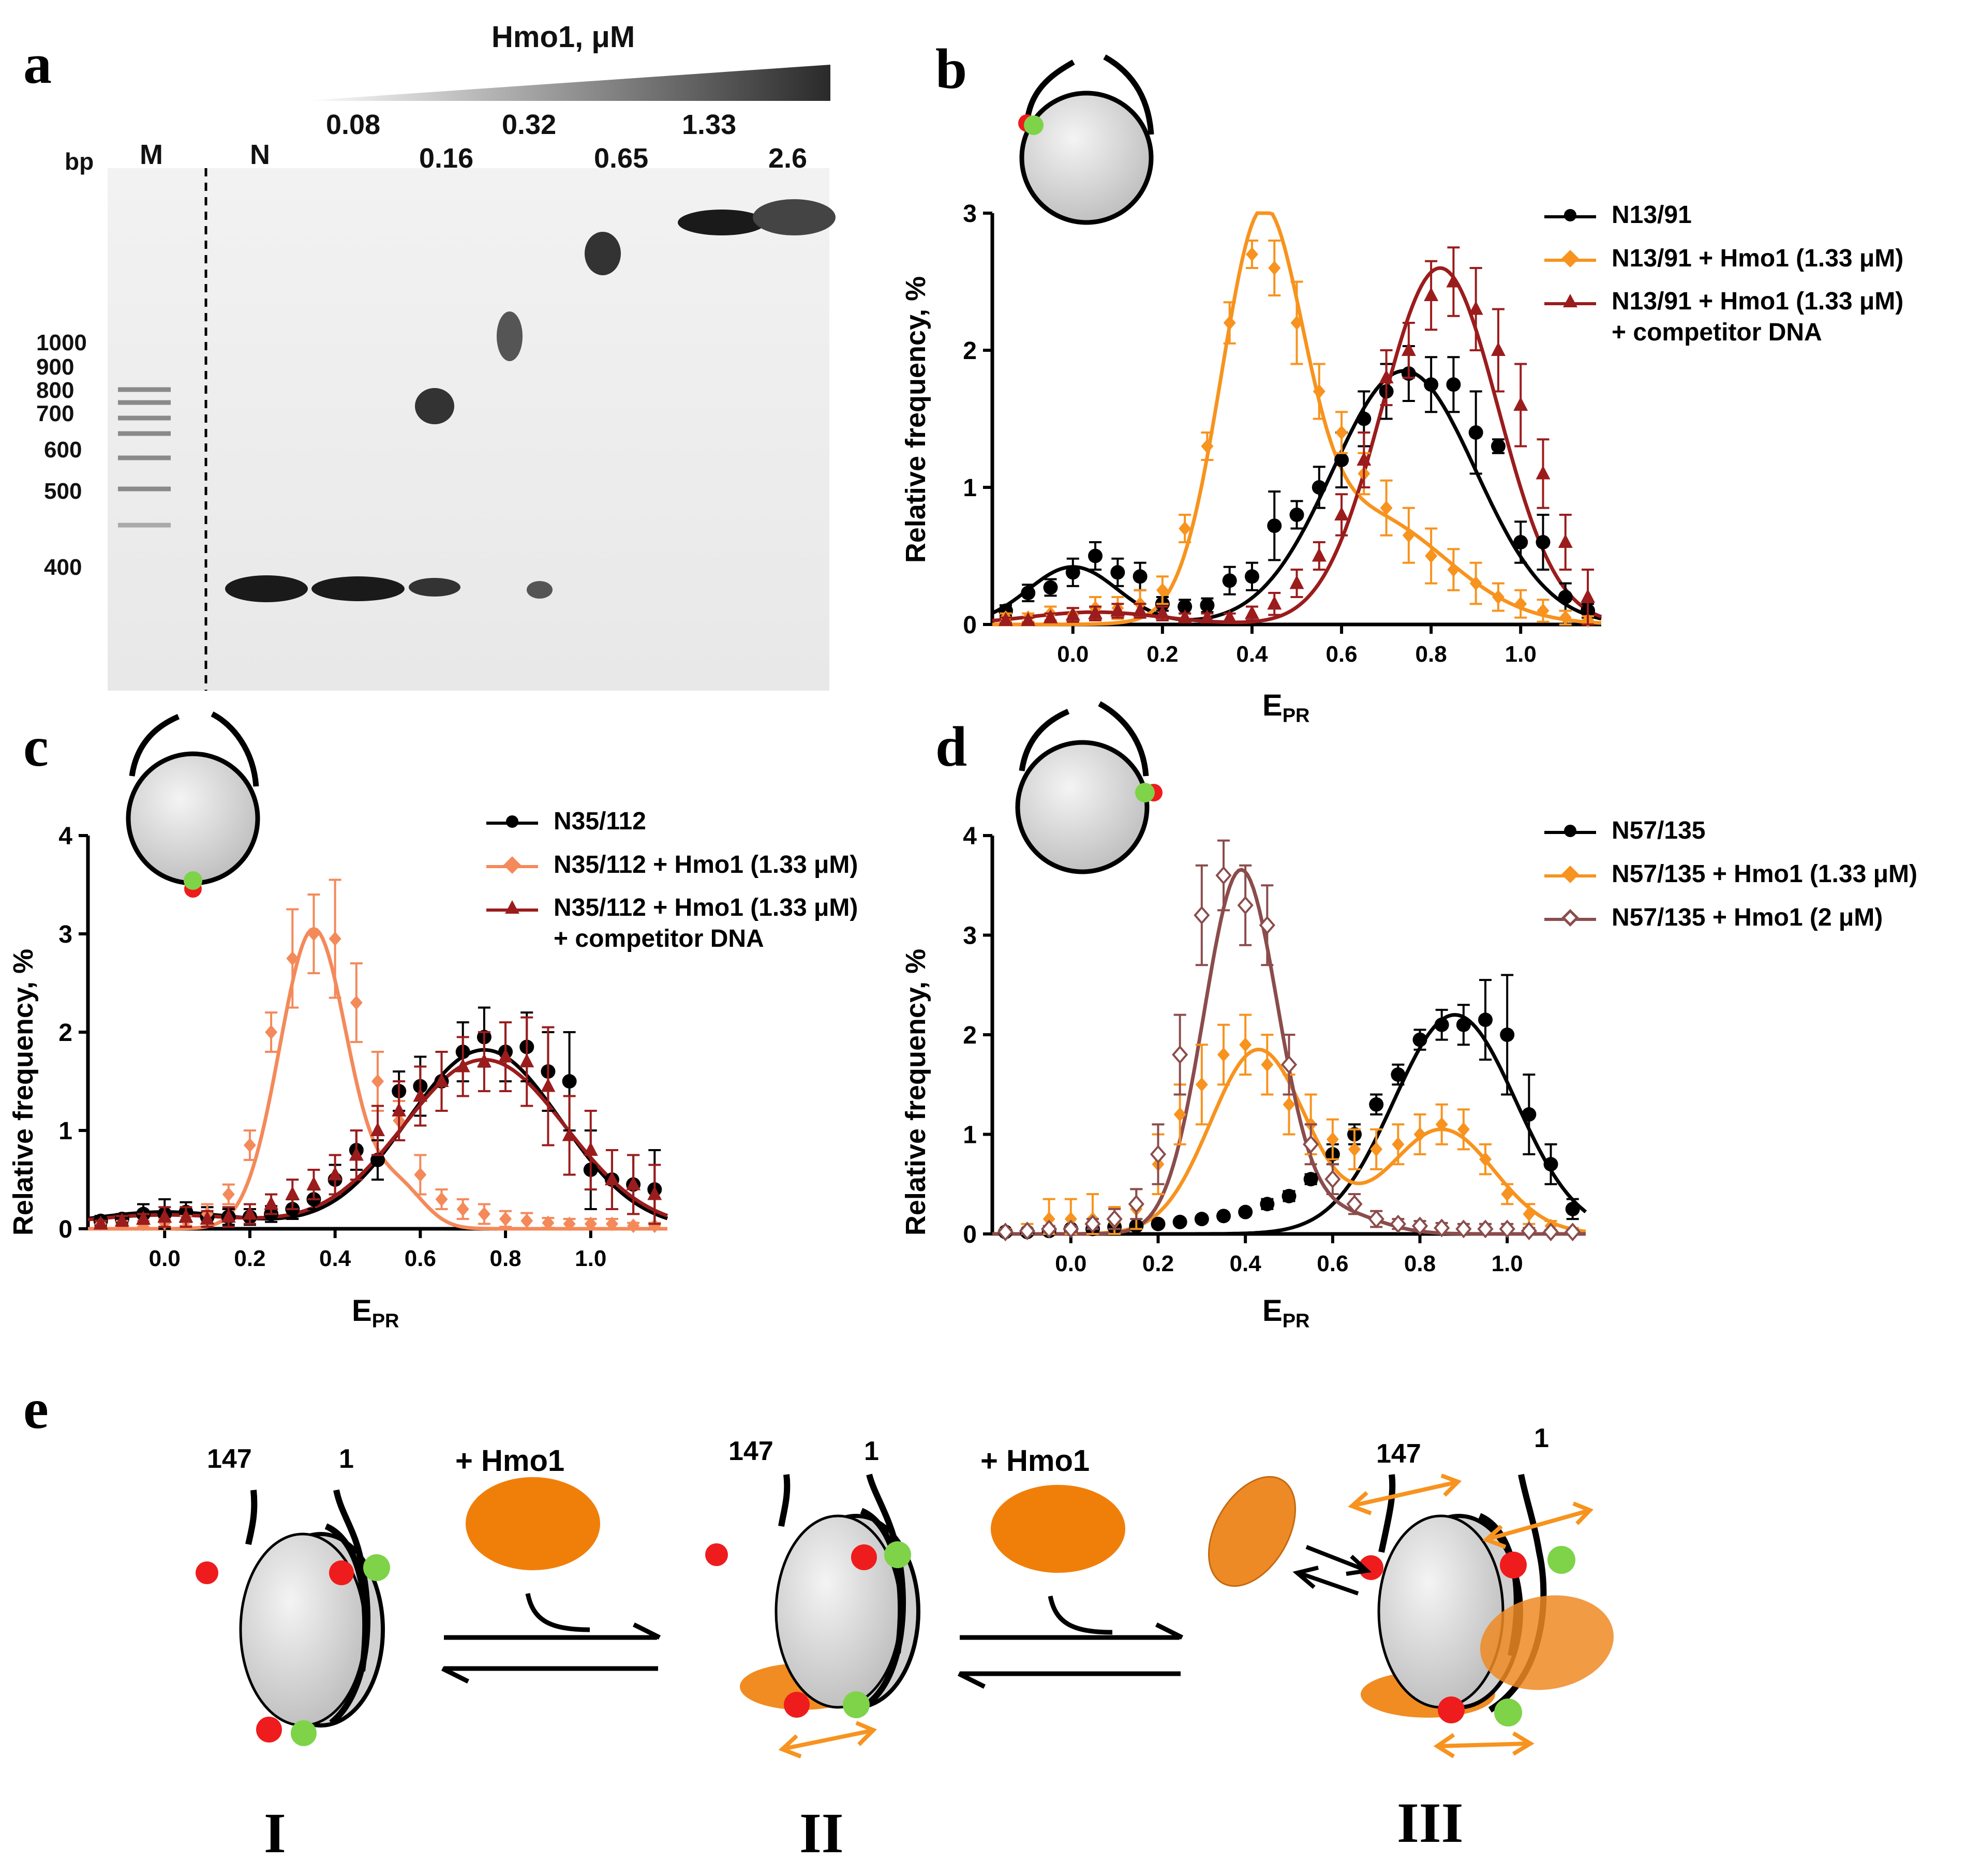  Describe the element at coordinates (1275, 1049) in the screenshot. I see `plot-d: 0 1 2 3 4 0.0 0.2 0.4 0.6 0.8 1.0` at that location.